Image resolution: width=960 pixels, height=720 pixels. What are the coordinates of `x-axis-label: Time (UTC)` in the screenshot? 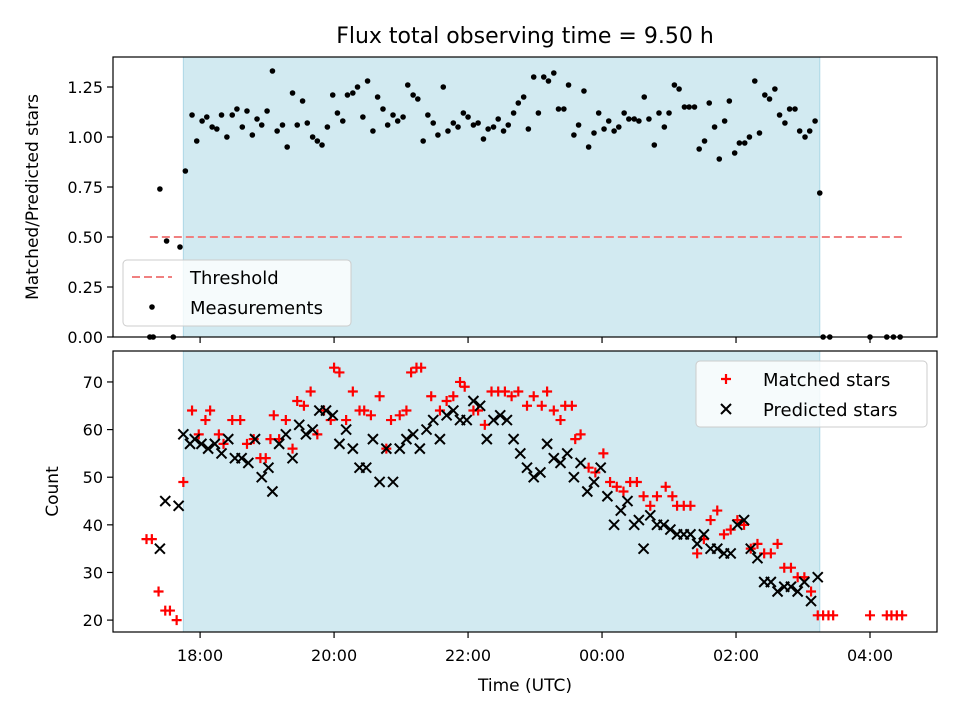 It's located at (524, 686).